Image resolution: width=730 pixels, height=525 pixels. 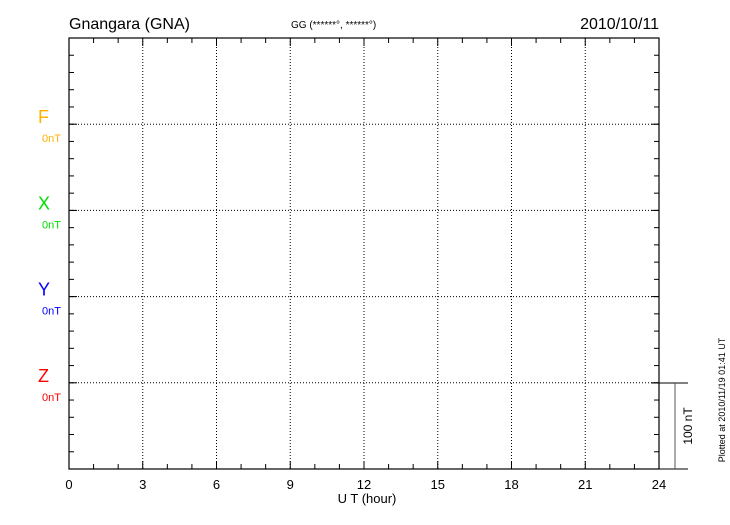 I want to click on date-label: 2010/10/11, so click(x=619, y=24).